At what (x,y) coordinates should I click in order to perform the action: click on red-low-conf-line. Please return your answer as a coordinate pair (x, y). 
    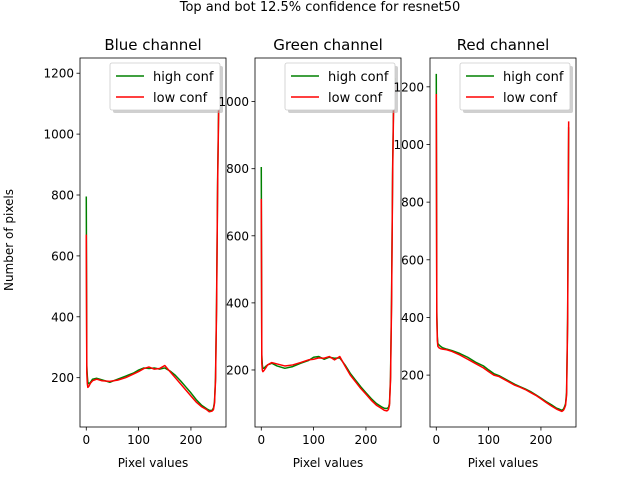
    Looking at the image, I should click on (502, 253).